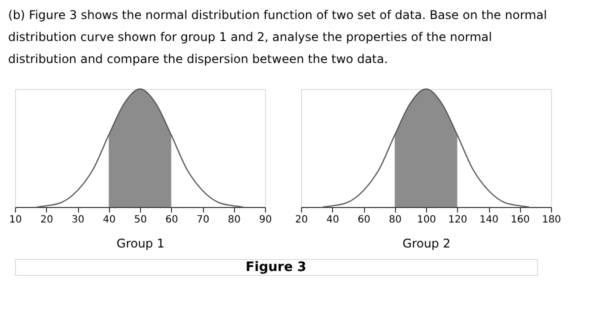  I want to click on caption: Figure 3, so click(276, 267).